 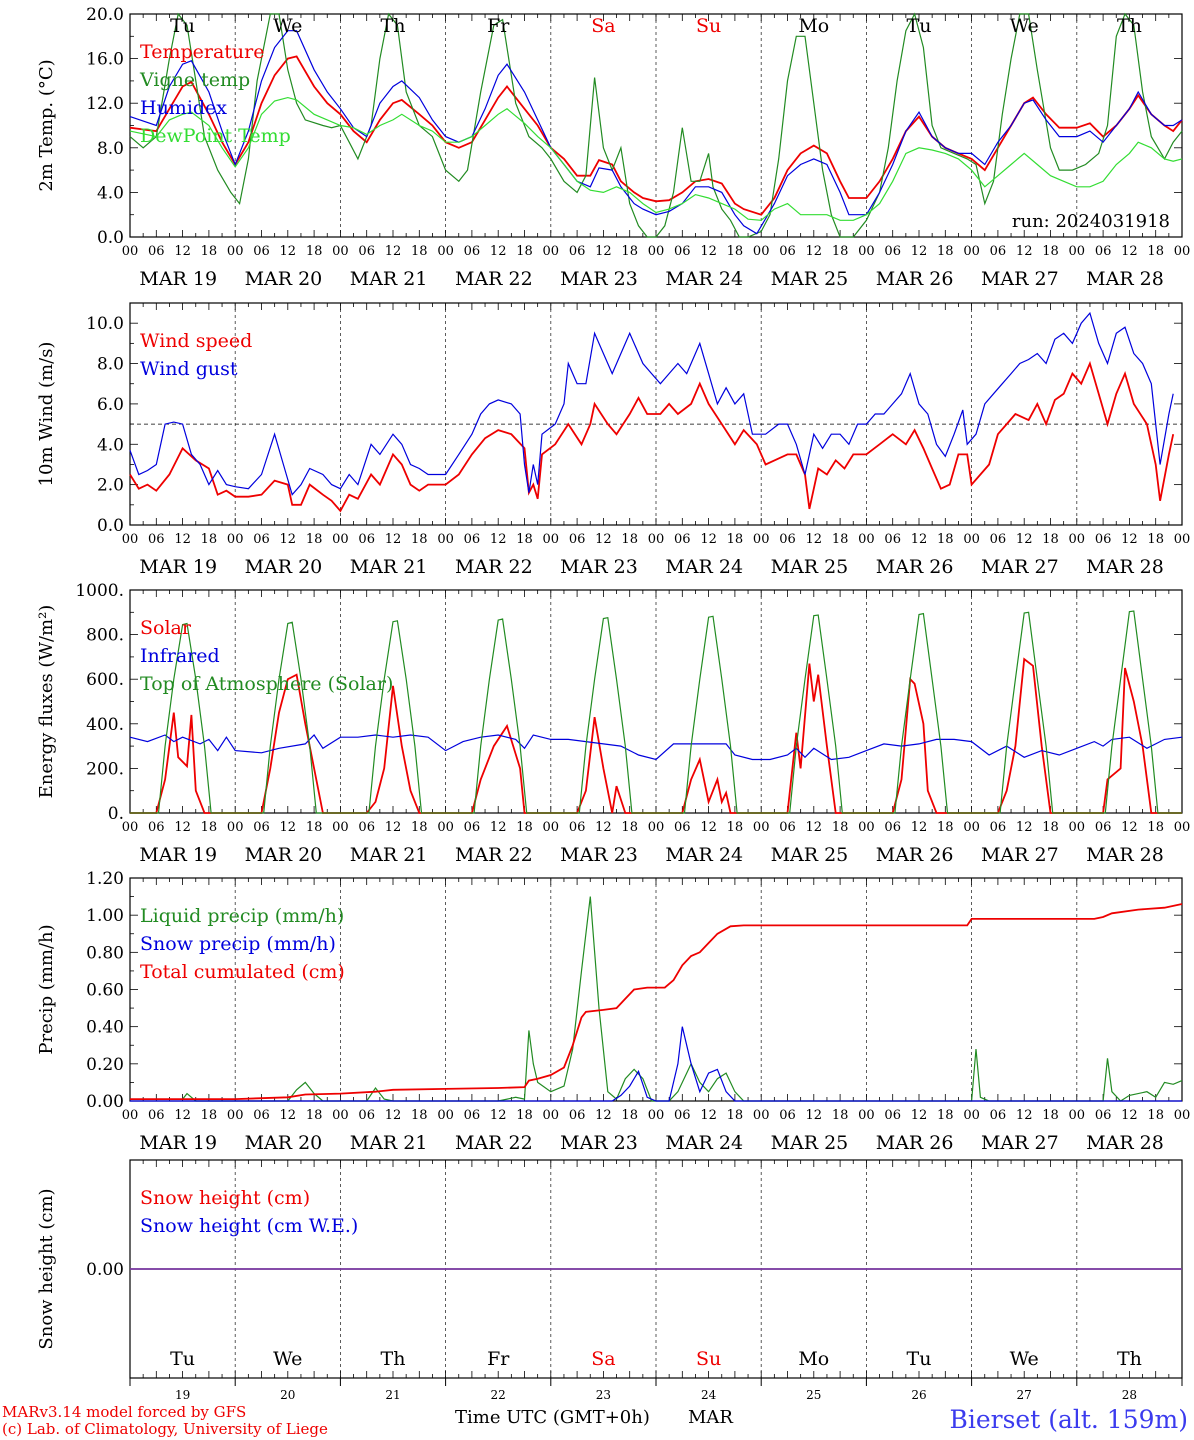 What do you see at coordinates (105, 104) in the screenshot?
I see `y-tick-label: 12.0` at bounding box center [105, 104].